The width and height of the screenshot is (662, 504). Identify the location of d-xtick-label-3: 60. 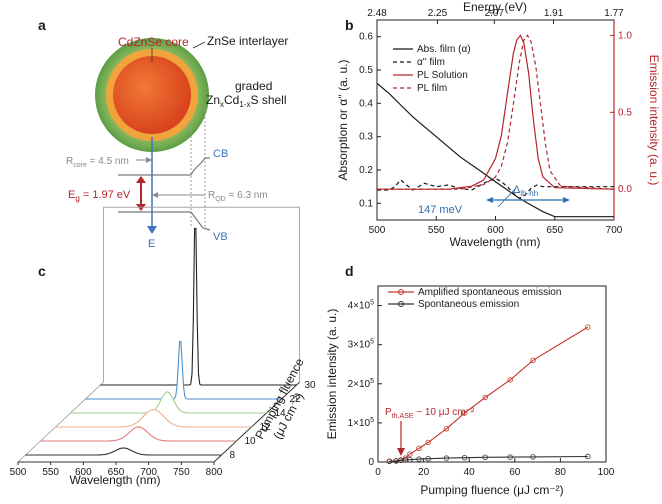
(515, 472).